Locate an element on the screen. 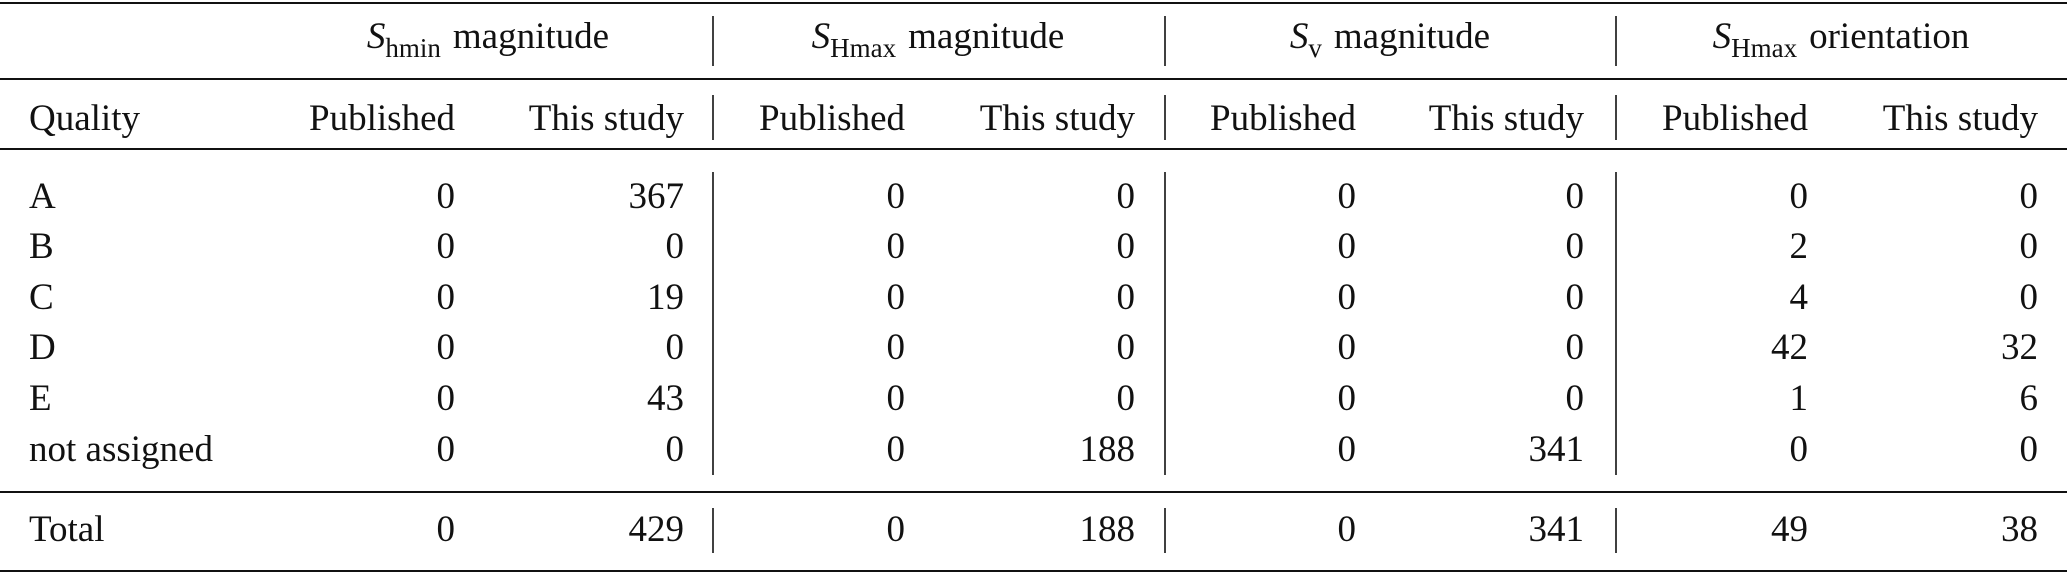  group-header: SHmax magnitude is located at coordinates (938, 39).